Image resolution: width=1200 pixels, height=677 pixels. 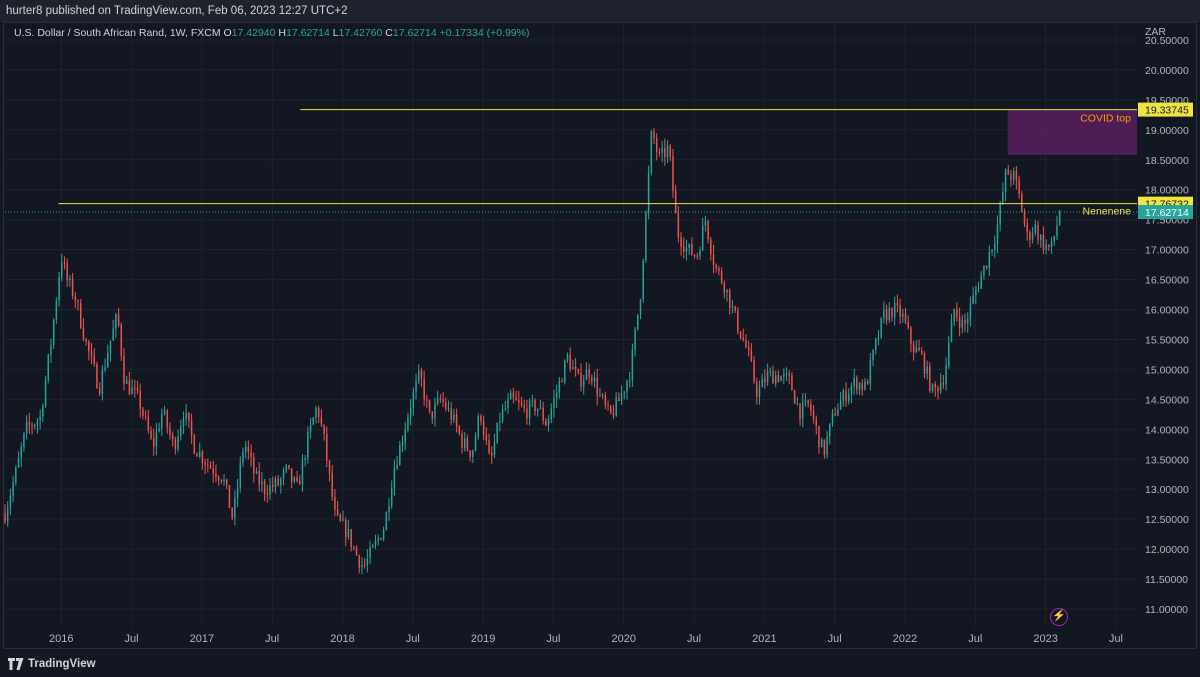 What do you see at coordinates (16, 664) in the screenshot?
I see `tradingview-logo-icon` at bounding box center [16, 664].